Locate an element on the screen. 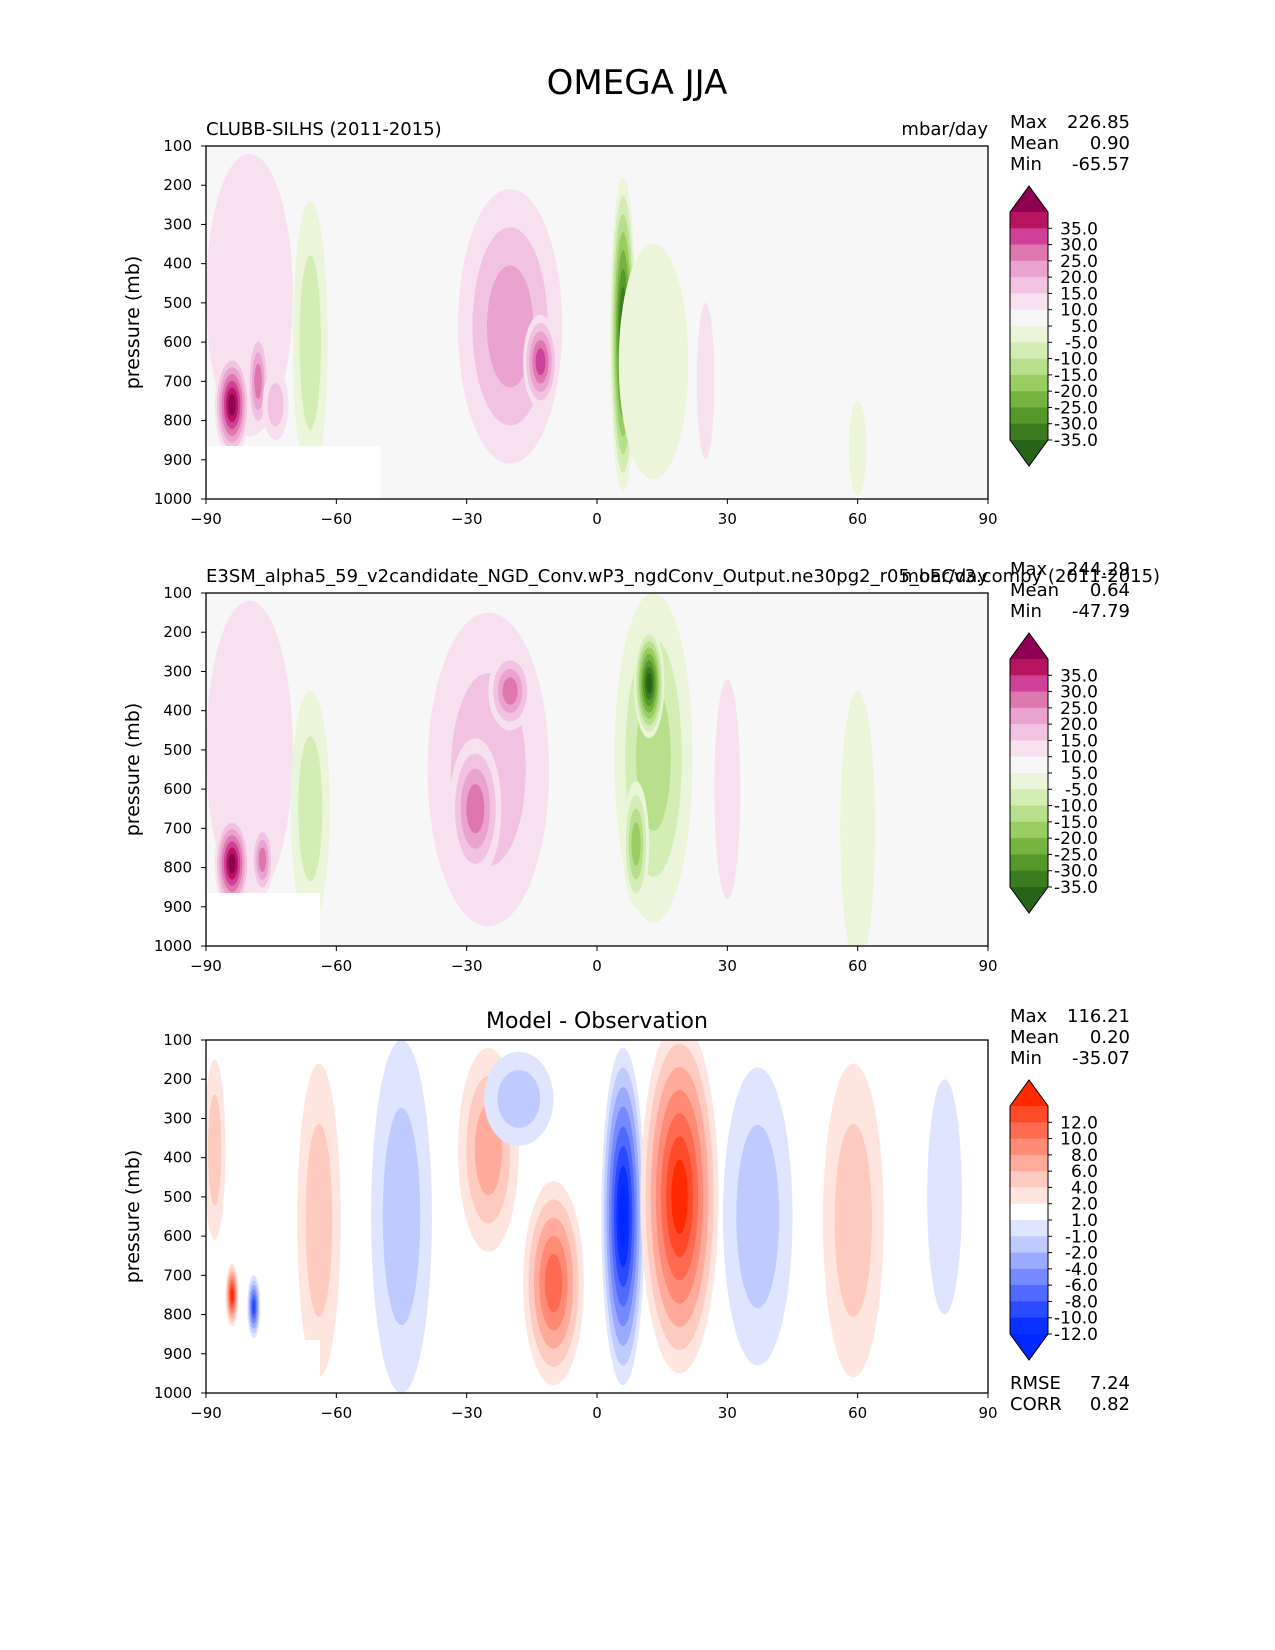 The height and width of the screenshot is (1650, 1275). colorbar-label-8: -2.0 is located at coordinates (1081, 1254).